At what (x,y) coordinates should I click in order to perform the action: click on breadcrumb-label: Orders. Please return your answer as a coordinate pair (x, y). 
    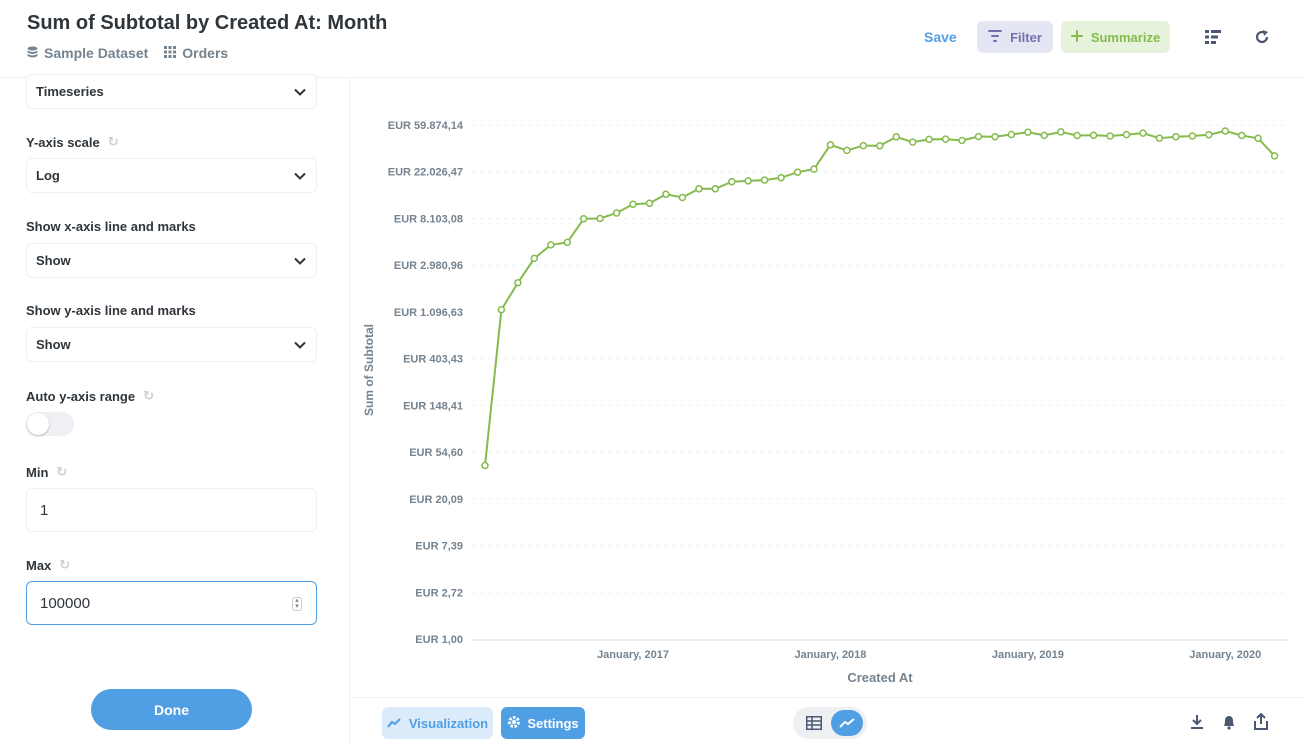
    Looking at the image, I should click on (205, 53).